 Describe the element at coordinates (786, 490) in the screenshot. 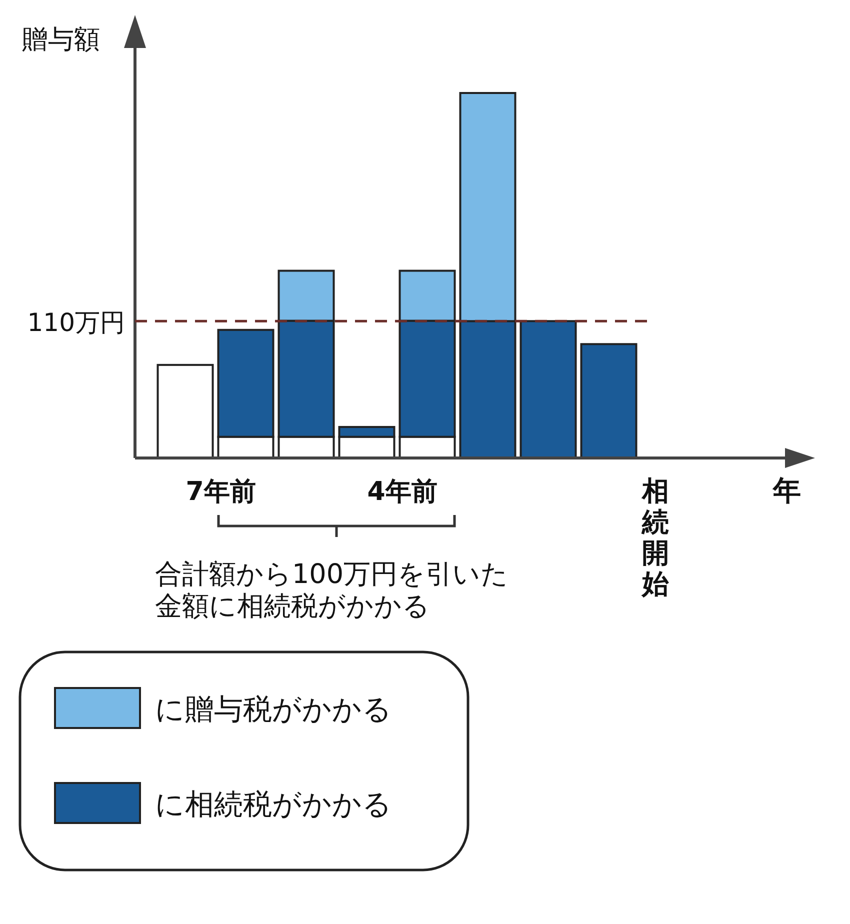

I see `x-axis-title: 年` at that location.